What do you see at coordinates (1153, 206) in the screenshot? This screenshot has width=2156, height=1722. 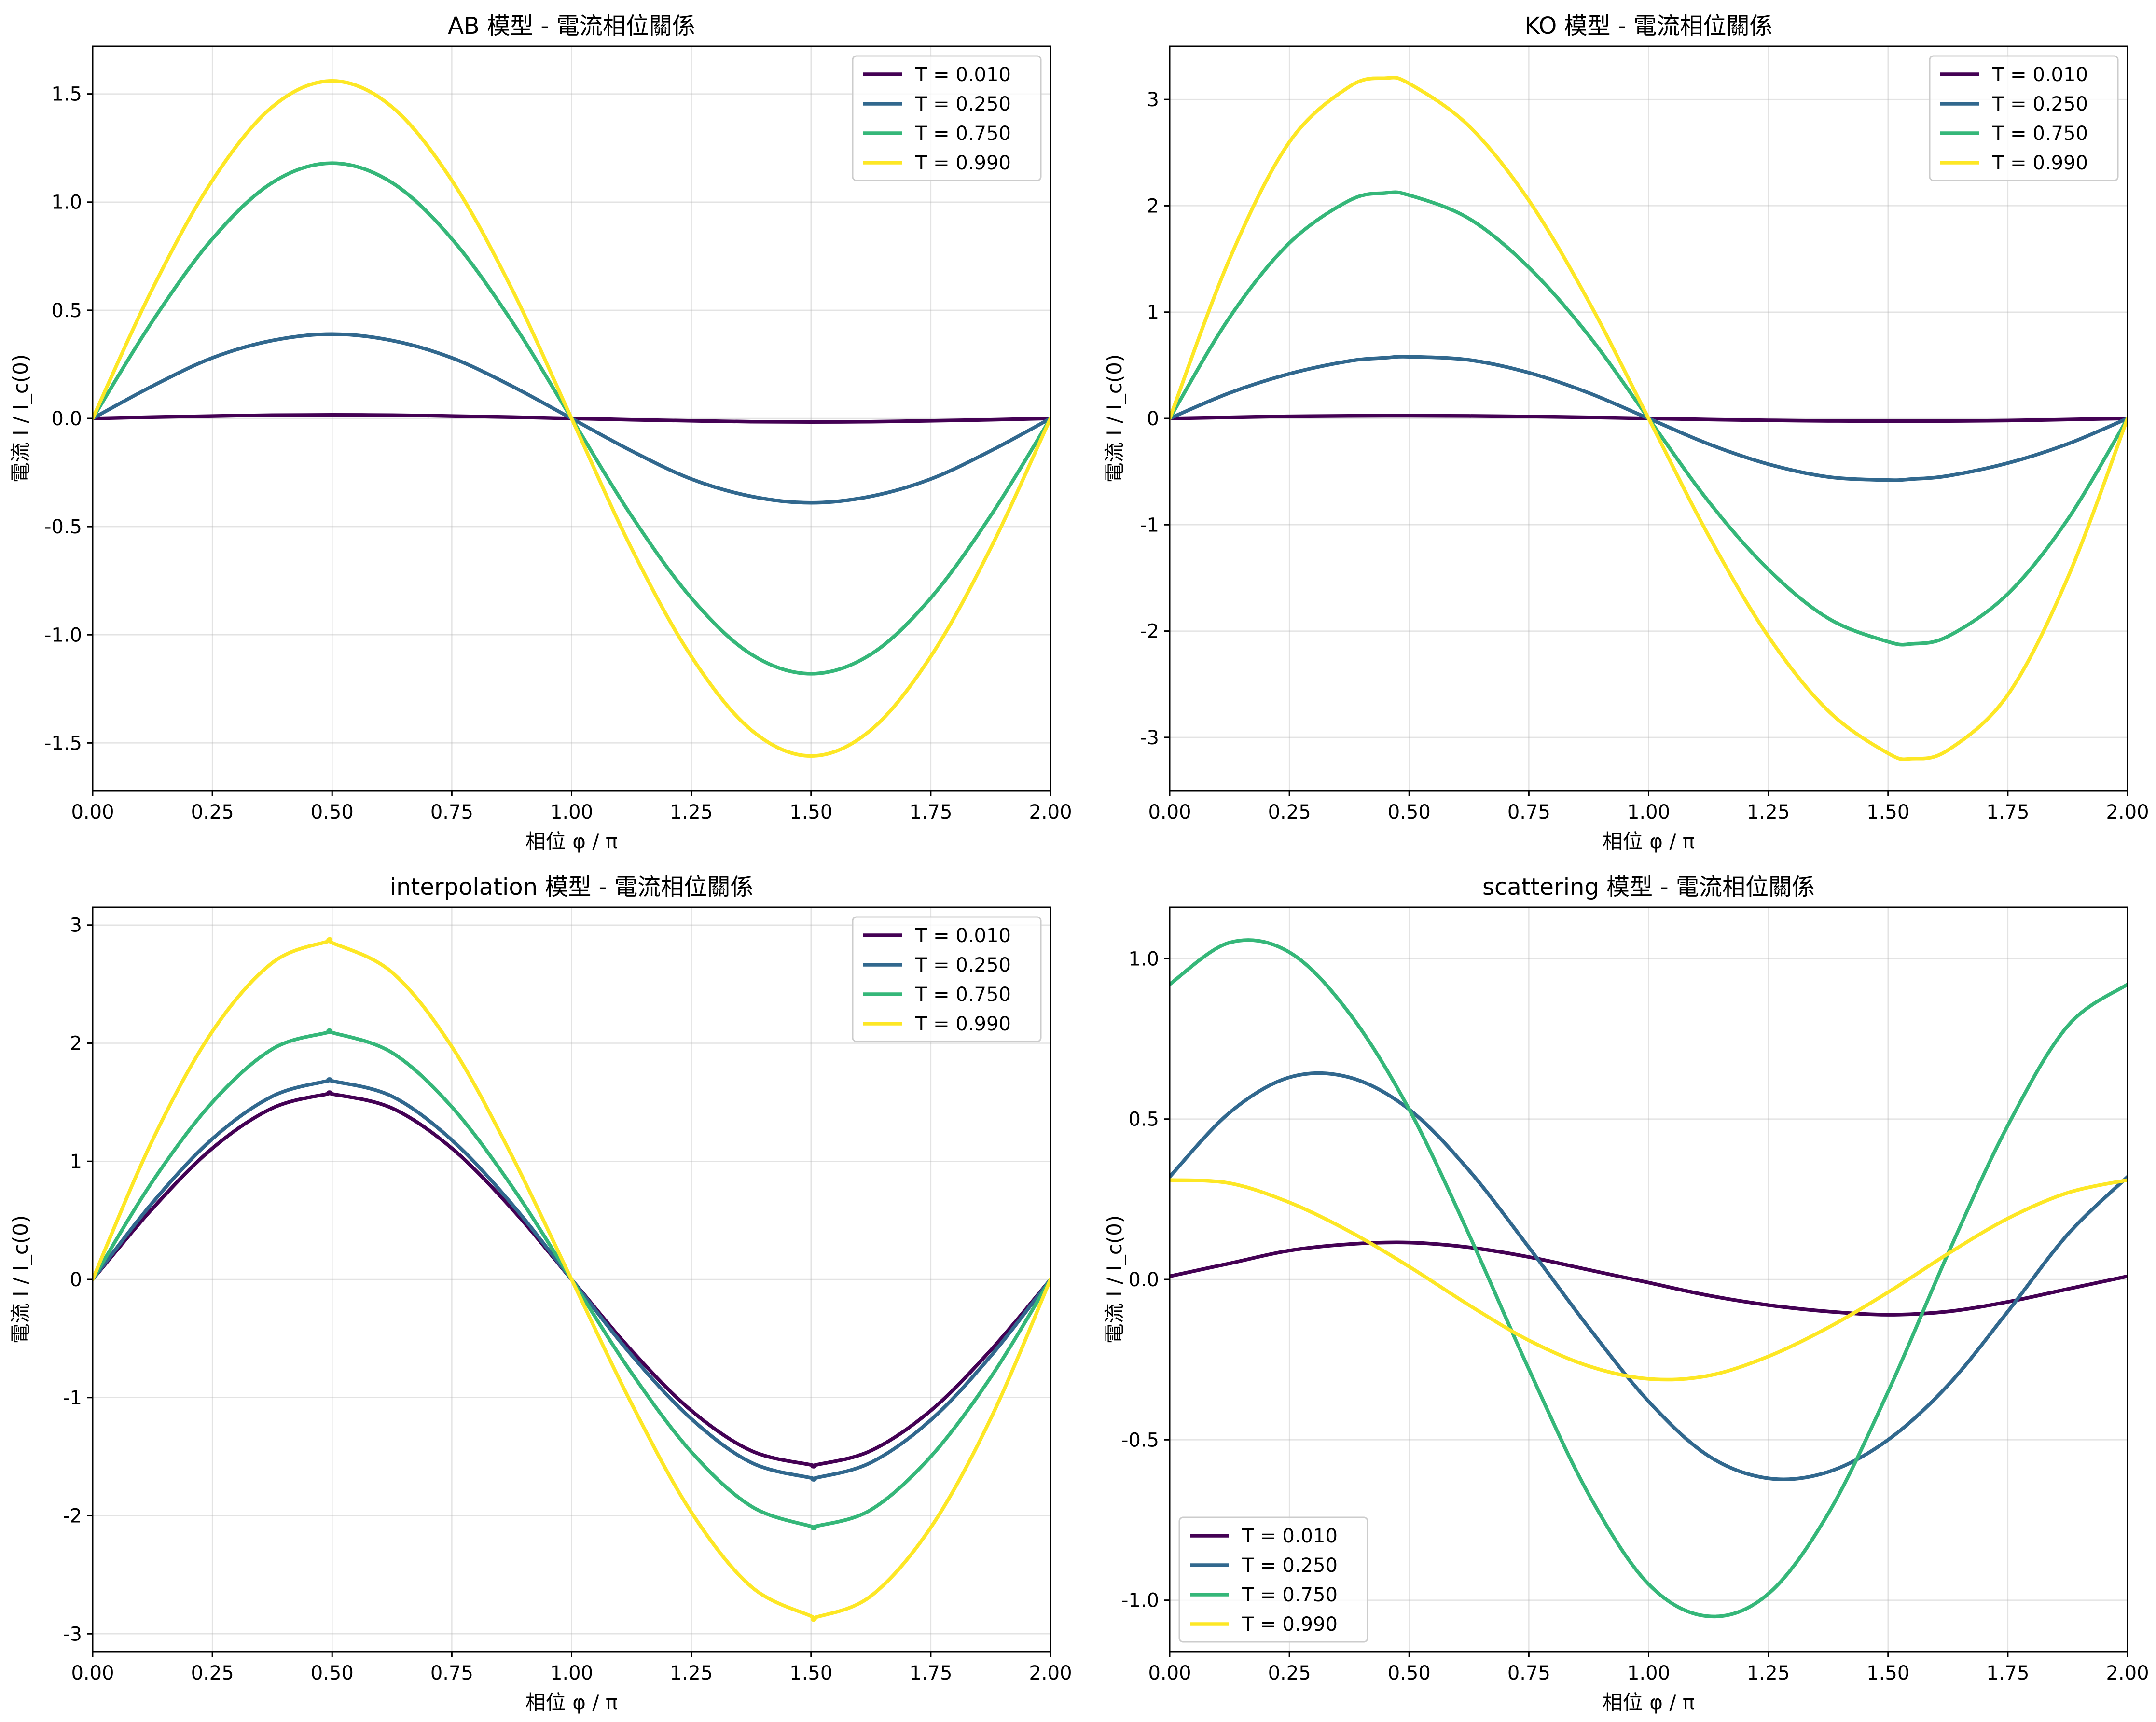 I see `y-tick-label: 2` at bounding box center [1153, 206].